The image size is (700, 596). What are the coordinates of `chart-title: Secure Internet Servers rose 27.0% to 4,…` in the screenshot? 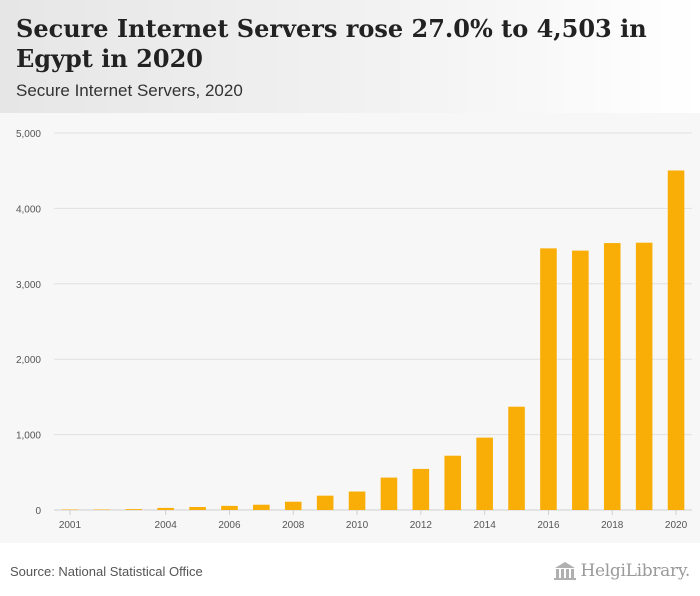 It's located at (331, 43).